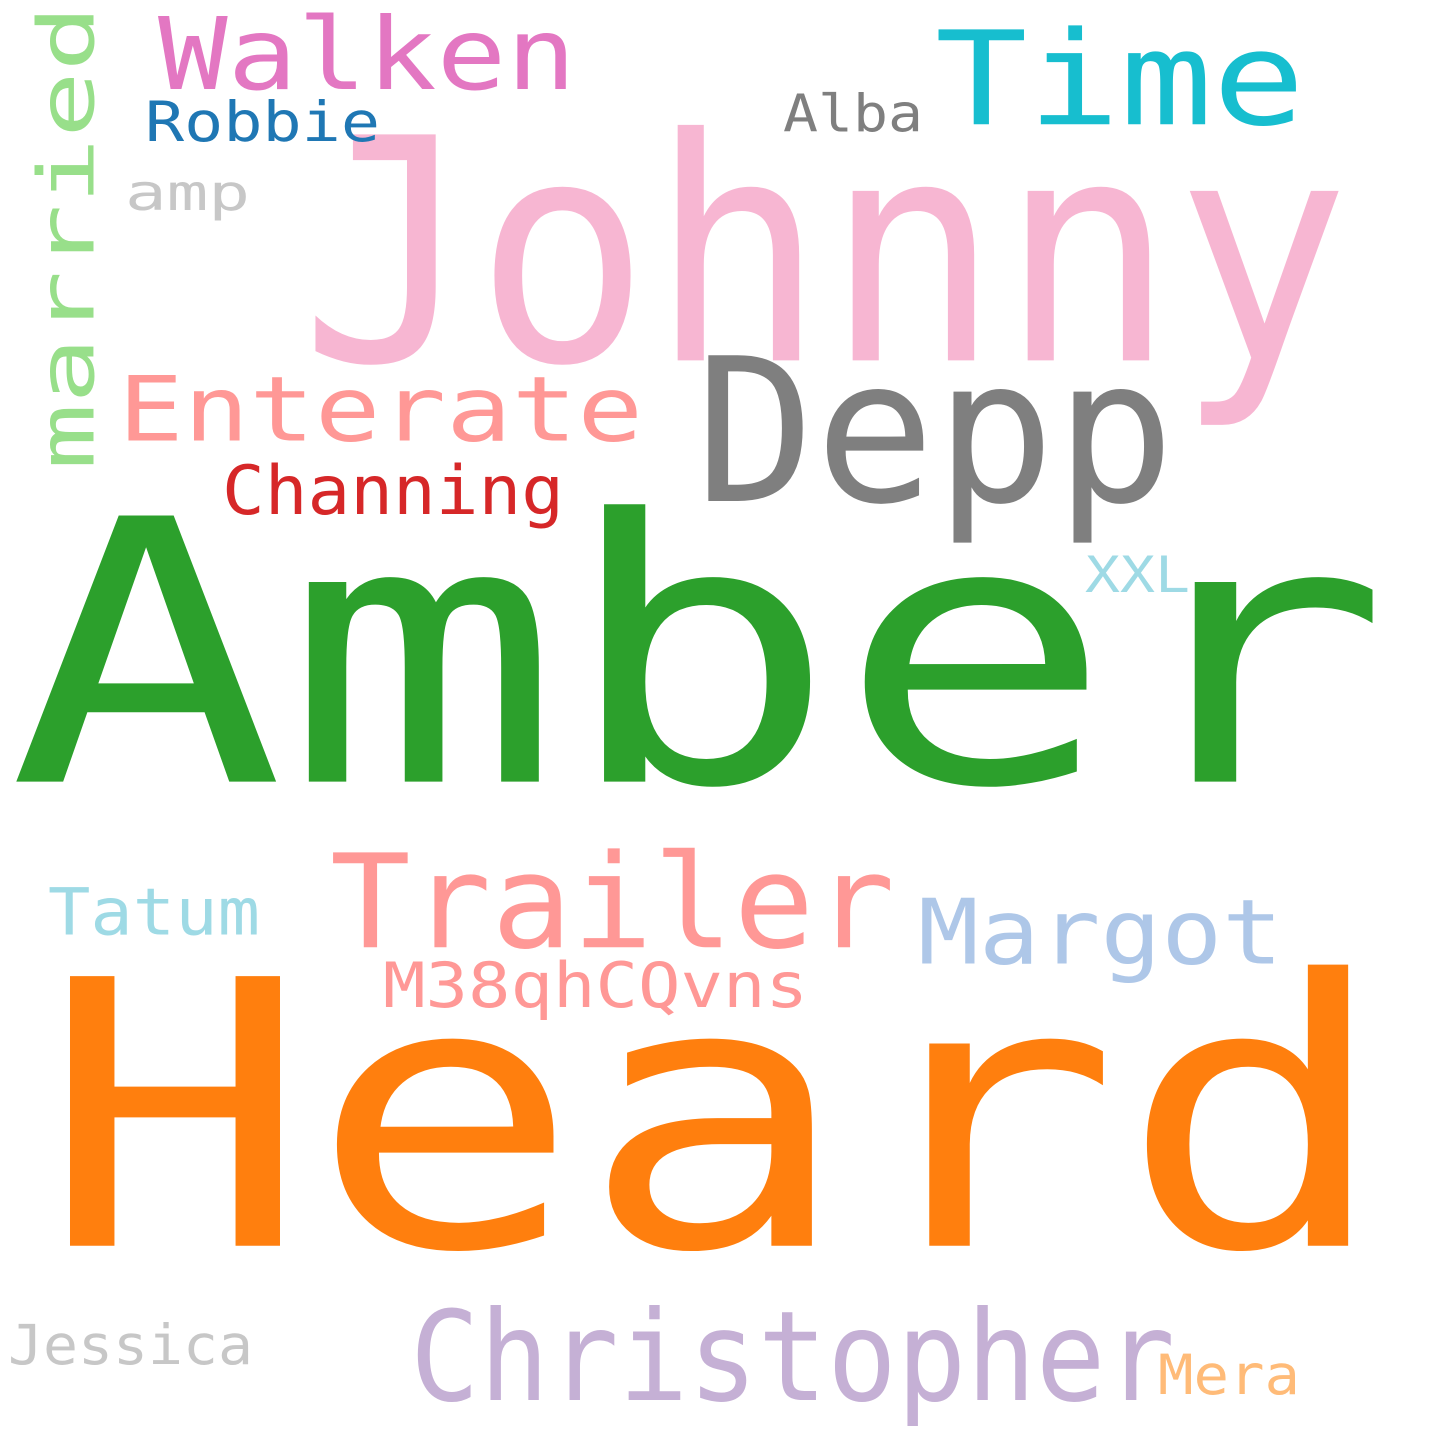 The width and height of the screenshot is (1440, 1440). What do you see at coordinates (612, 902) in the screenshot?
I see `word-trailer: Trailer` at bounding box center [612, 902].